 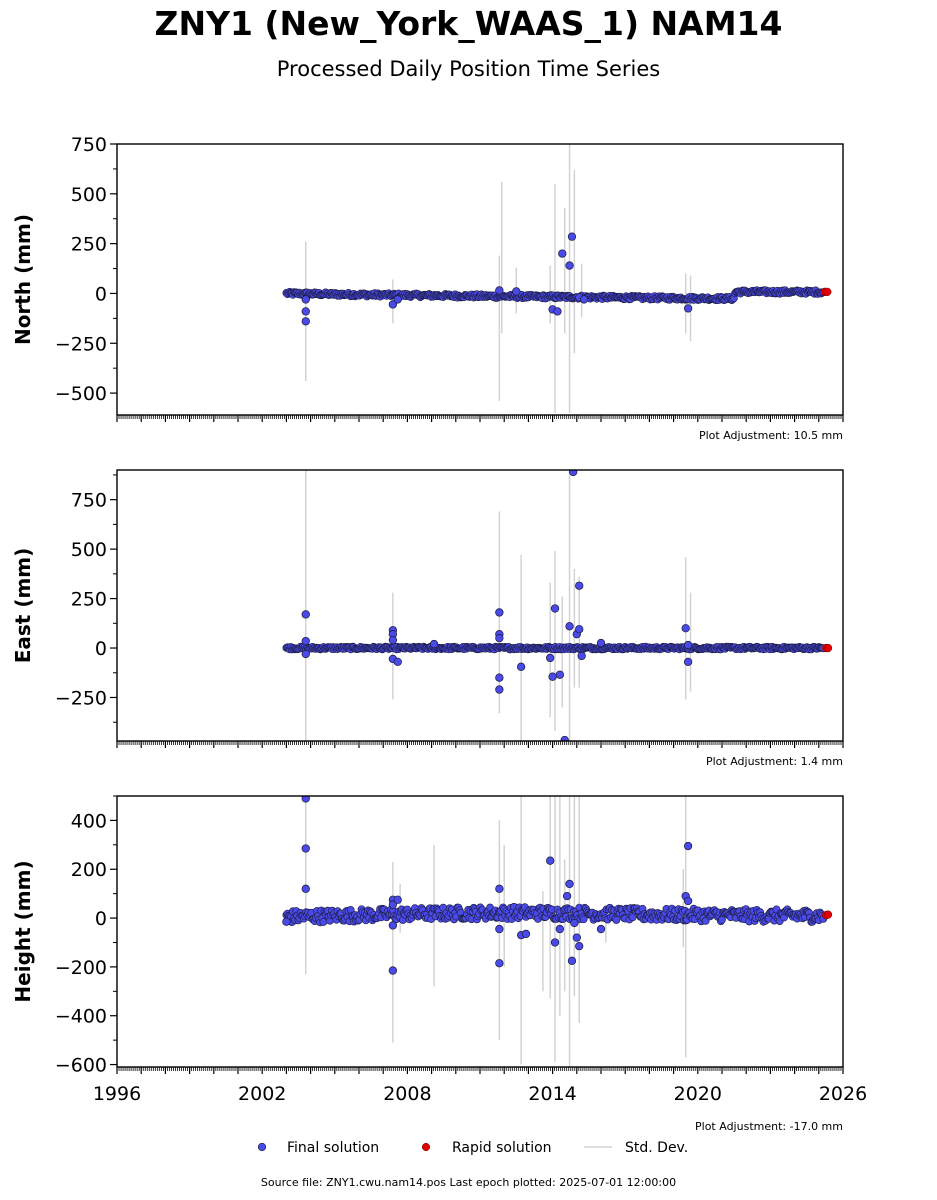 I want to click on legend-rapid-marker, so click(x=426, y=1147).